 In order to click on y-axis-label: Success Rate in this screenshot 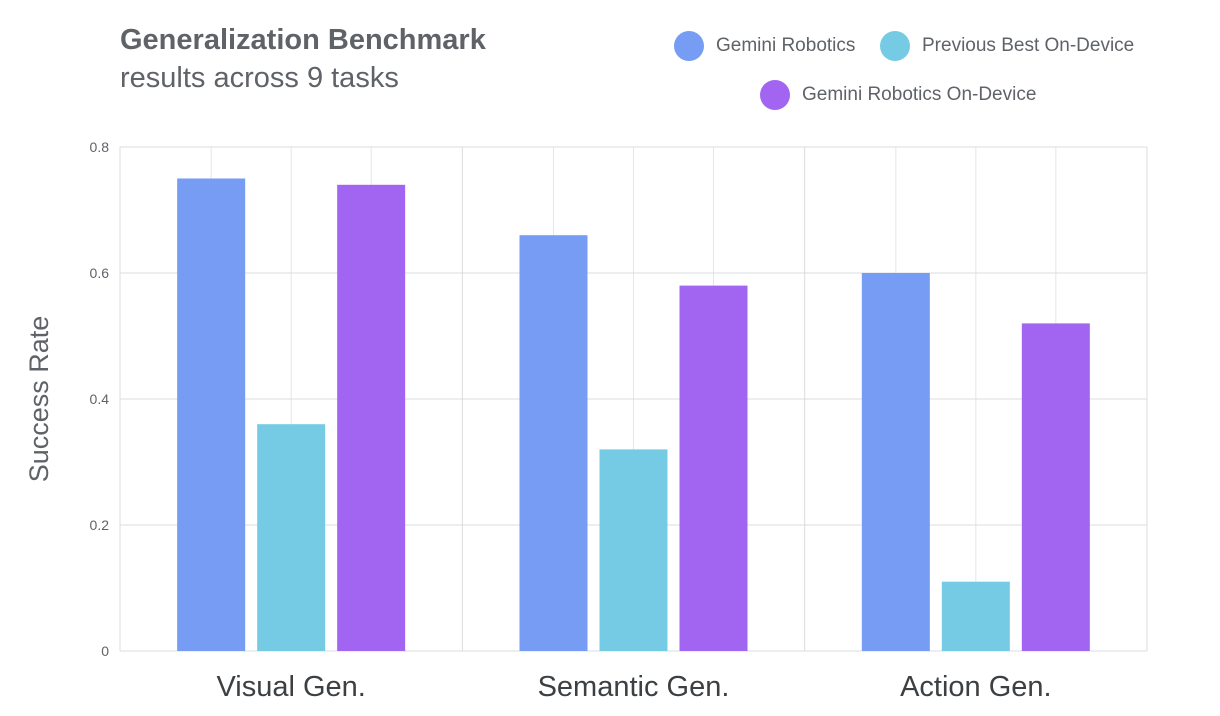, I will do `click(39, 399)`.